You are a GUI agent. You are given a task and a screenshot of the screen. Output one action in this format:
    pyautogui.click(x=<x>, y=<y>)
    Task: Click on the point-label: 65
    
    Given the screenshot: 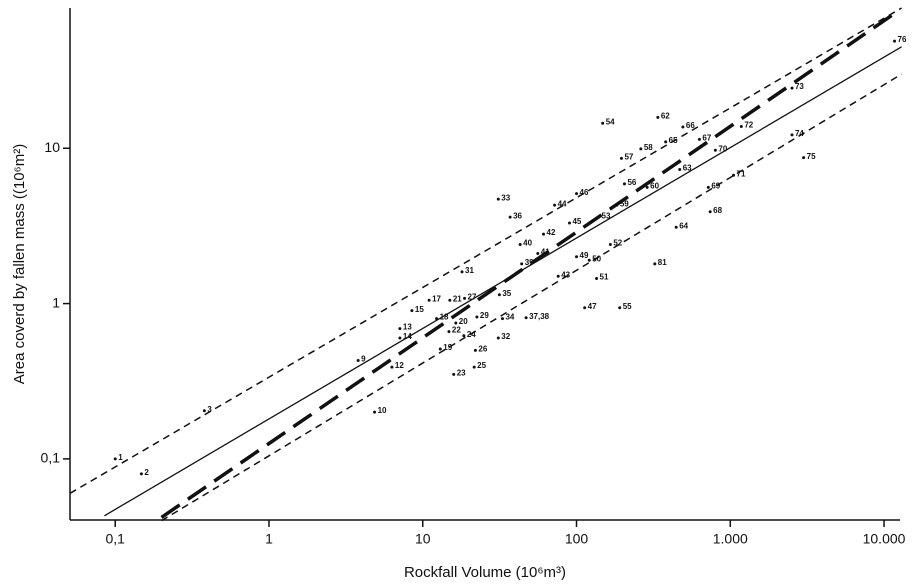 What is the action you would take?
    pyautogui.click(x=673, y=140)
    